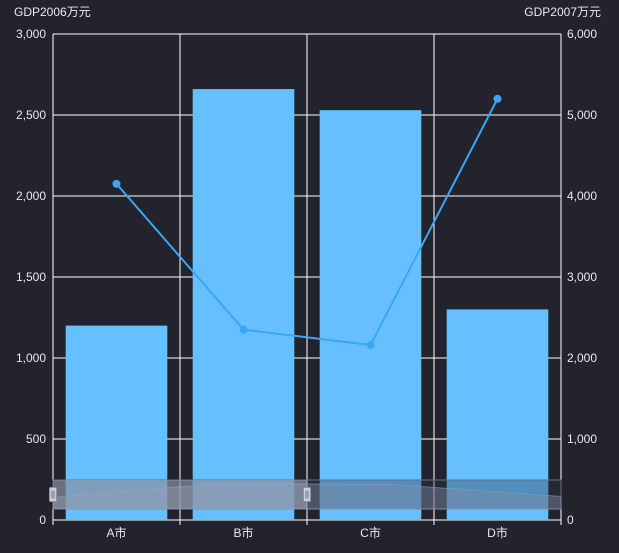 This screenshot has height=553, width=619. What do you see at coordinates (31, 34) in the screenshot?
I see `left-tick-label: 3,000` at bounding box center [31, 34].